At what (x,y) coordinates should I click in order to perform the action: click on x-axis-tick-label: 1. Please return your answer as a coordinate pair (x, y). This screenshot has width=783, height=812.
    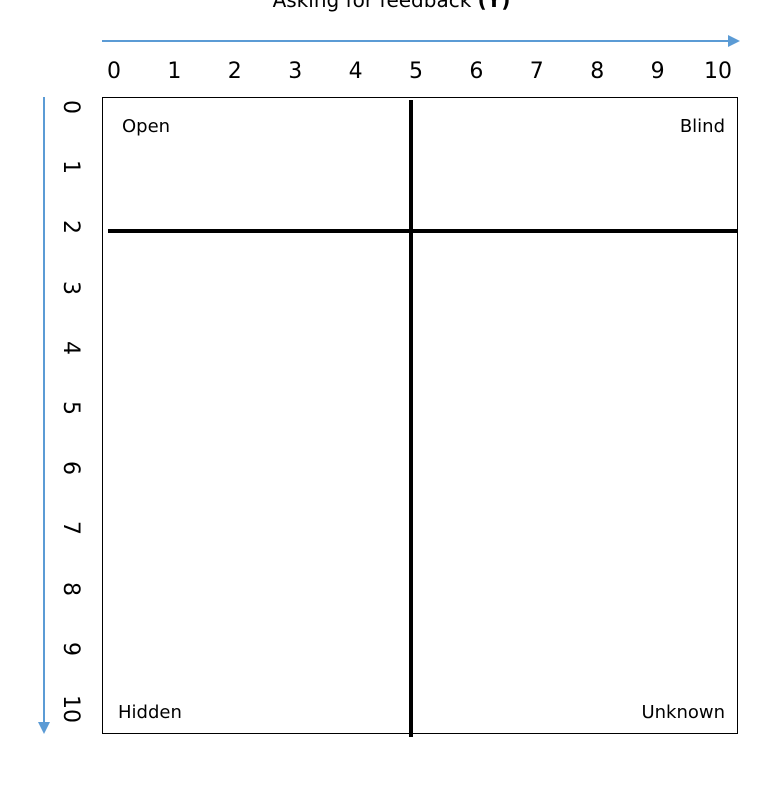
    Looking at the image, I should click on (174, 71).